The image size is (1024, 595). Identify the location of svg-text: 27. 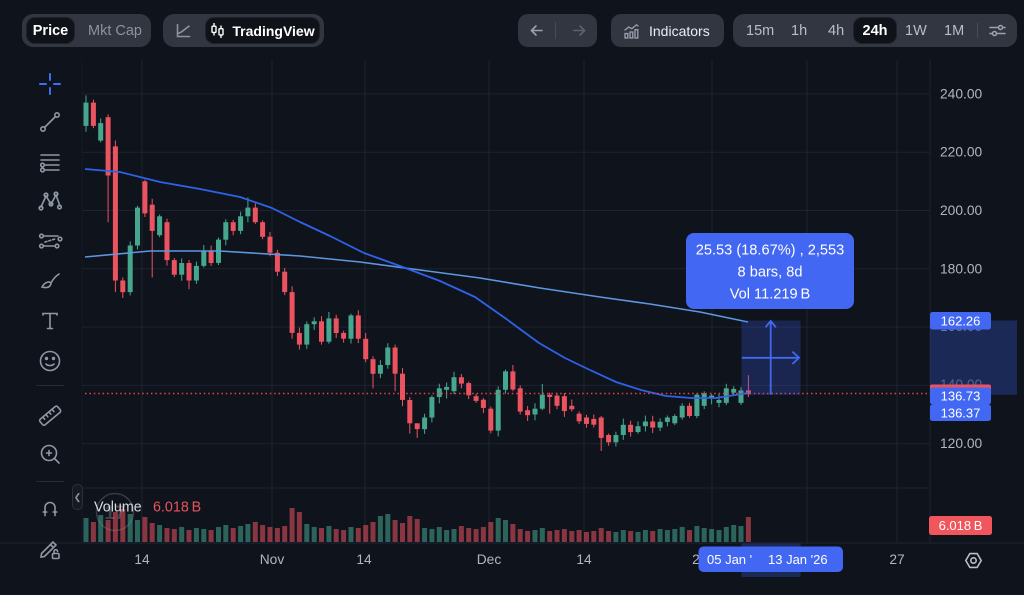
(896, 559).